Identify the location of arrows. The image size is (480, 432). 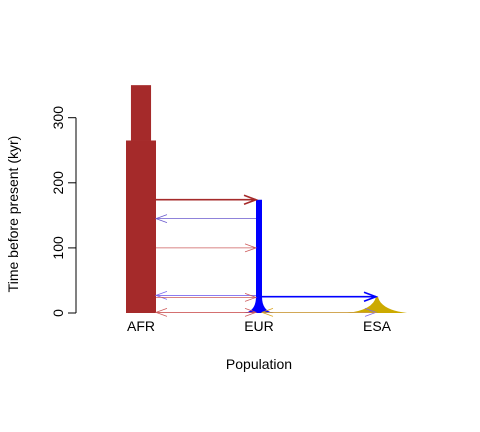
(266, 255).